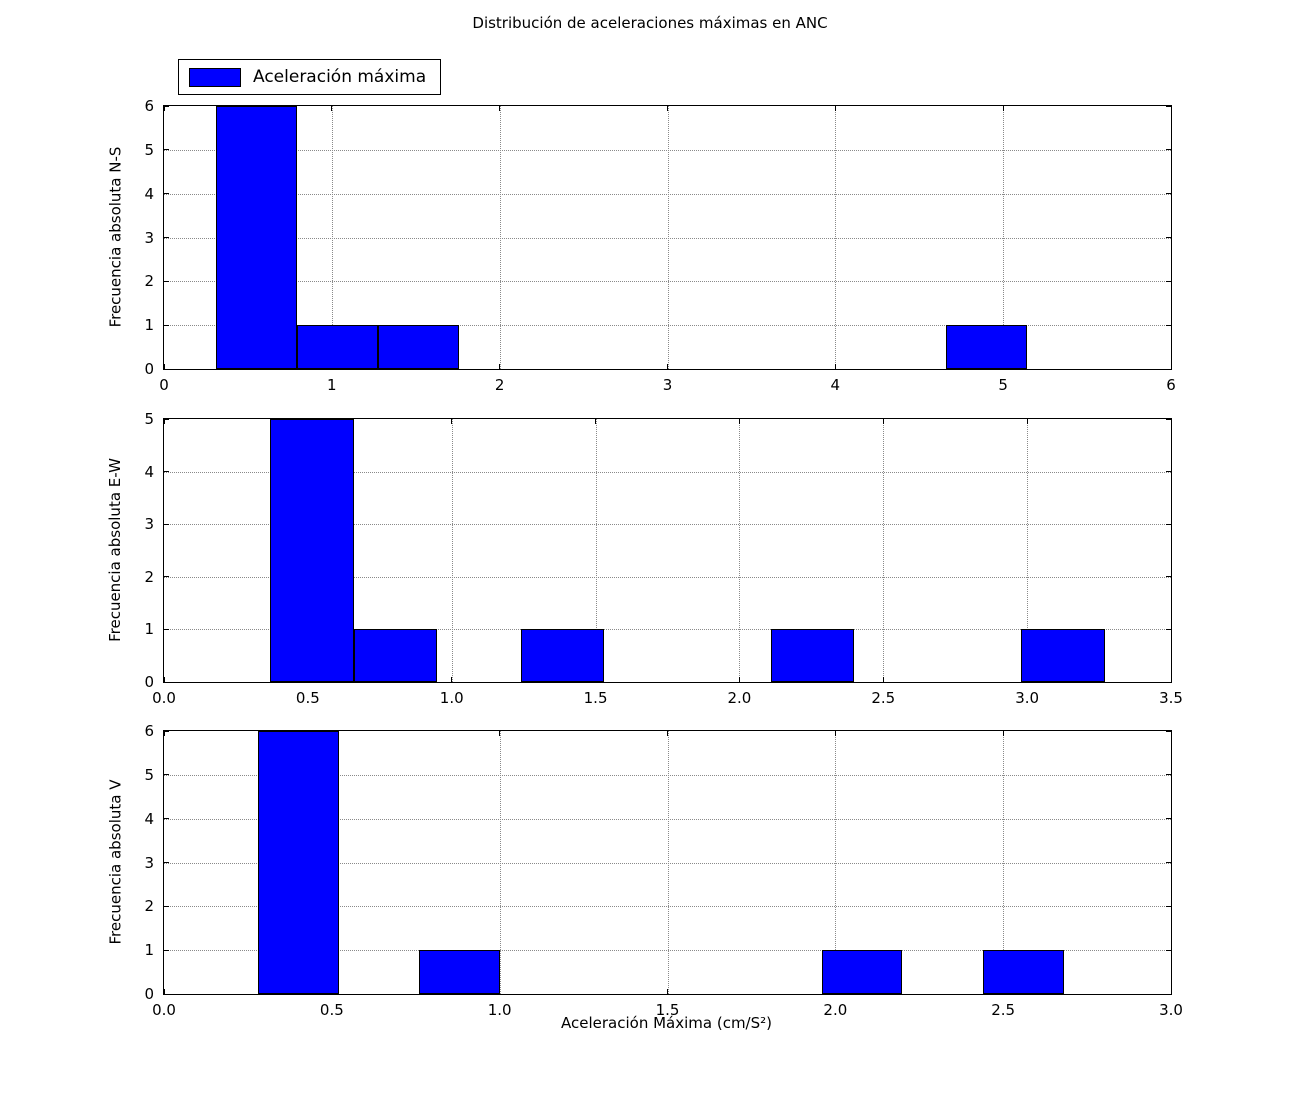  I want to click on y-axis-label-v: Frecuencia absoluta V, so click(115, 861).